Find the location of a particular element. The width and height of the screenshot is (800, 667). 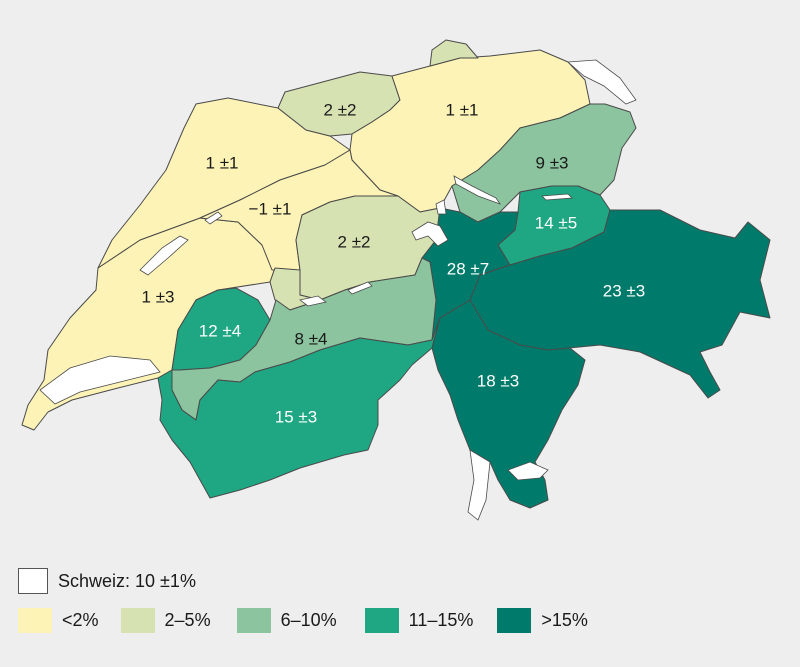

label-appenzell-glarus: 14 ±5 is located at coordinates (556, 222).